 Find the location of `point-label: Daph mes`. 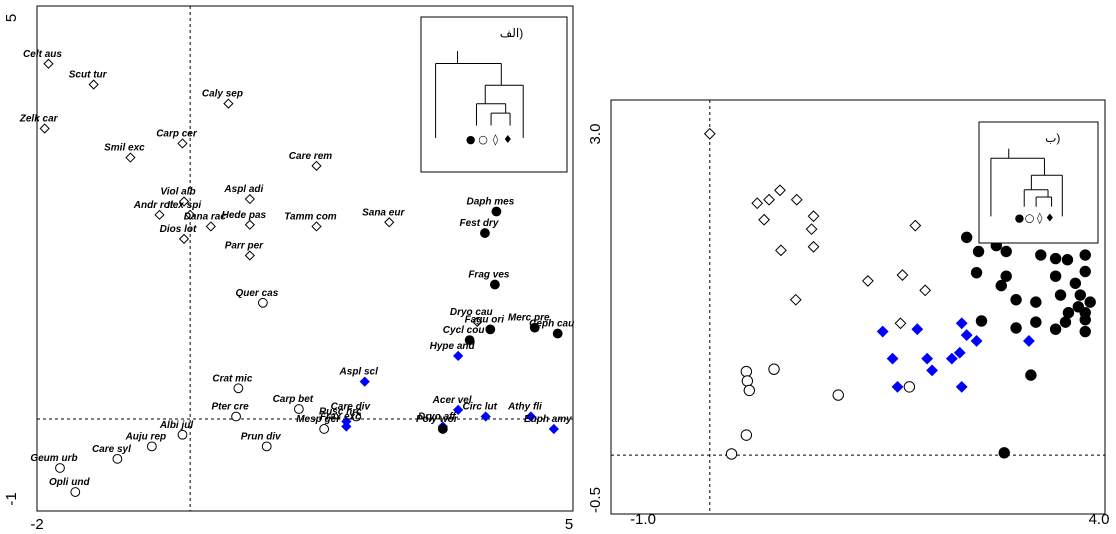

point-label: Daph mes is located at coordinates (491, 202).